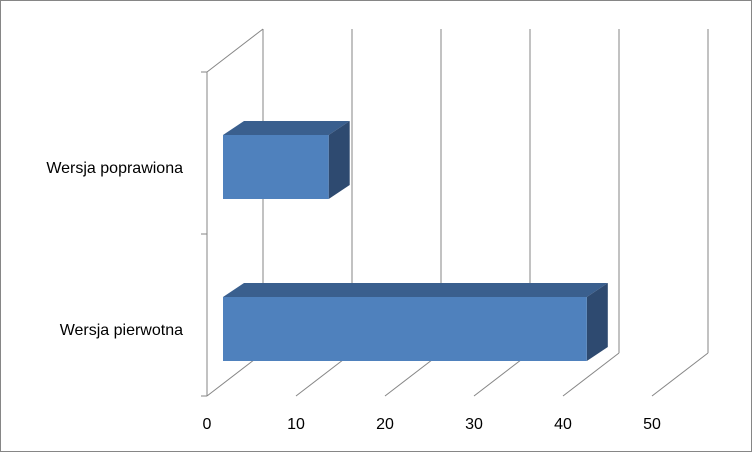 The image size is (752, 452). Describe the element at coordinates (235, 50) in the screenshot. I see `side-wall-top-edge` at that location.